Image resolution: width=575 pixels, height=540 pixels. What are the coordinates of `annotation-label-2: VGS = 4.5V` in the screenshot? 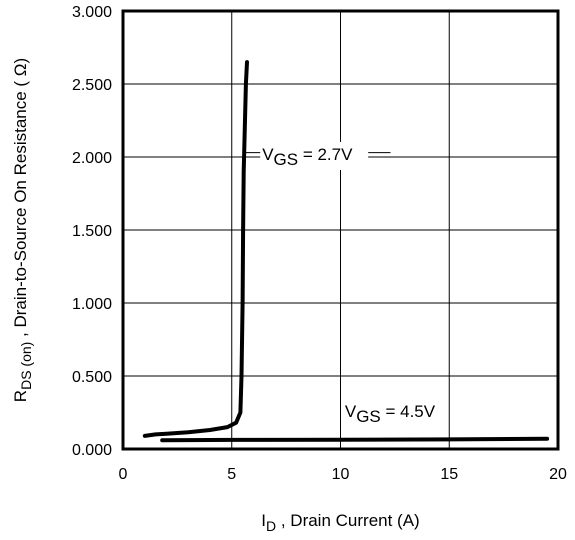 It's located at (390, 414).